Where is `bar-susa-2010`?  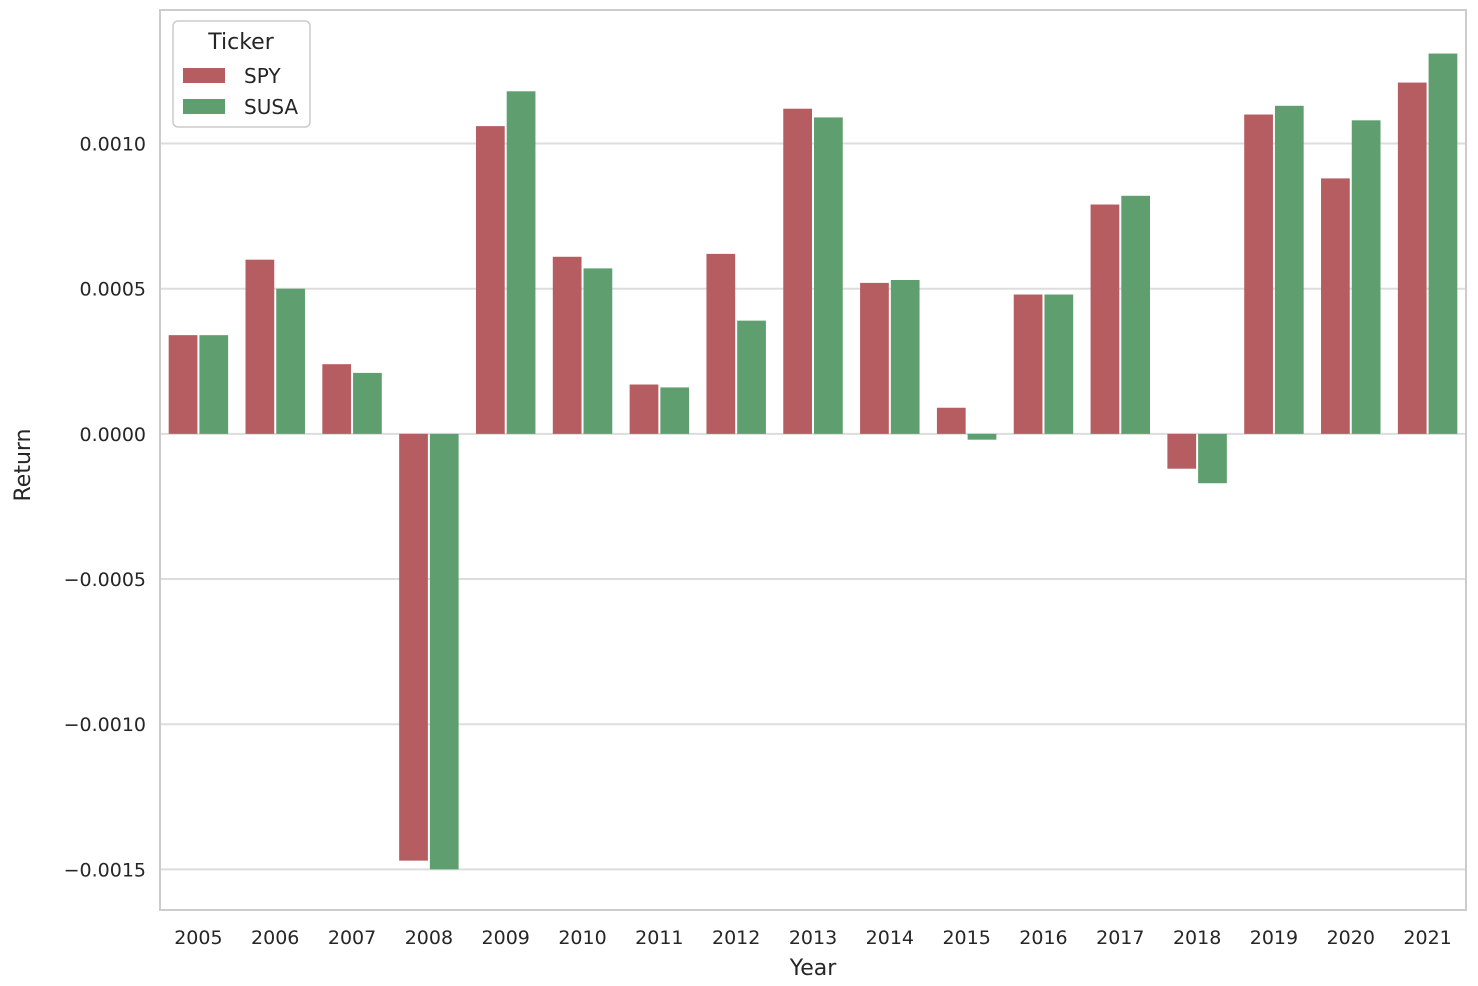 bar-susa-2010 is located at coordinates (598, 351).